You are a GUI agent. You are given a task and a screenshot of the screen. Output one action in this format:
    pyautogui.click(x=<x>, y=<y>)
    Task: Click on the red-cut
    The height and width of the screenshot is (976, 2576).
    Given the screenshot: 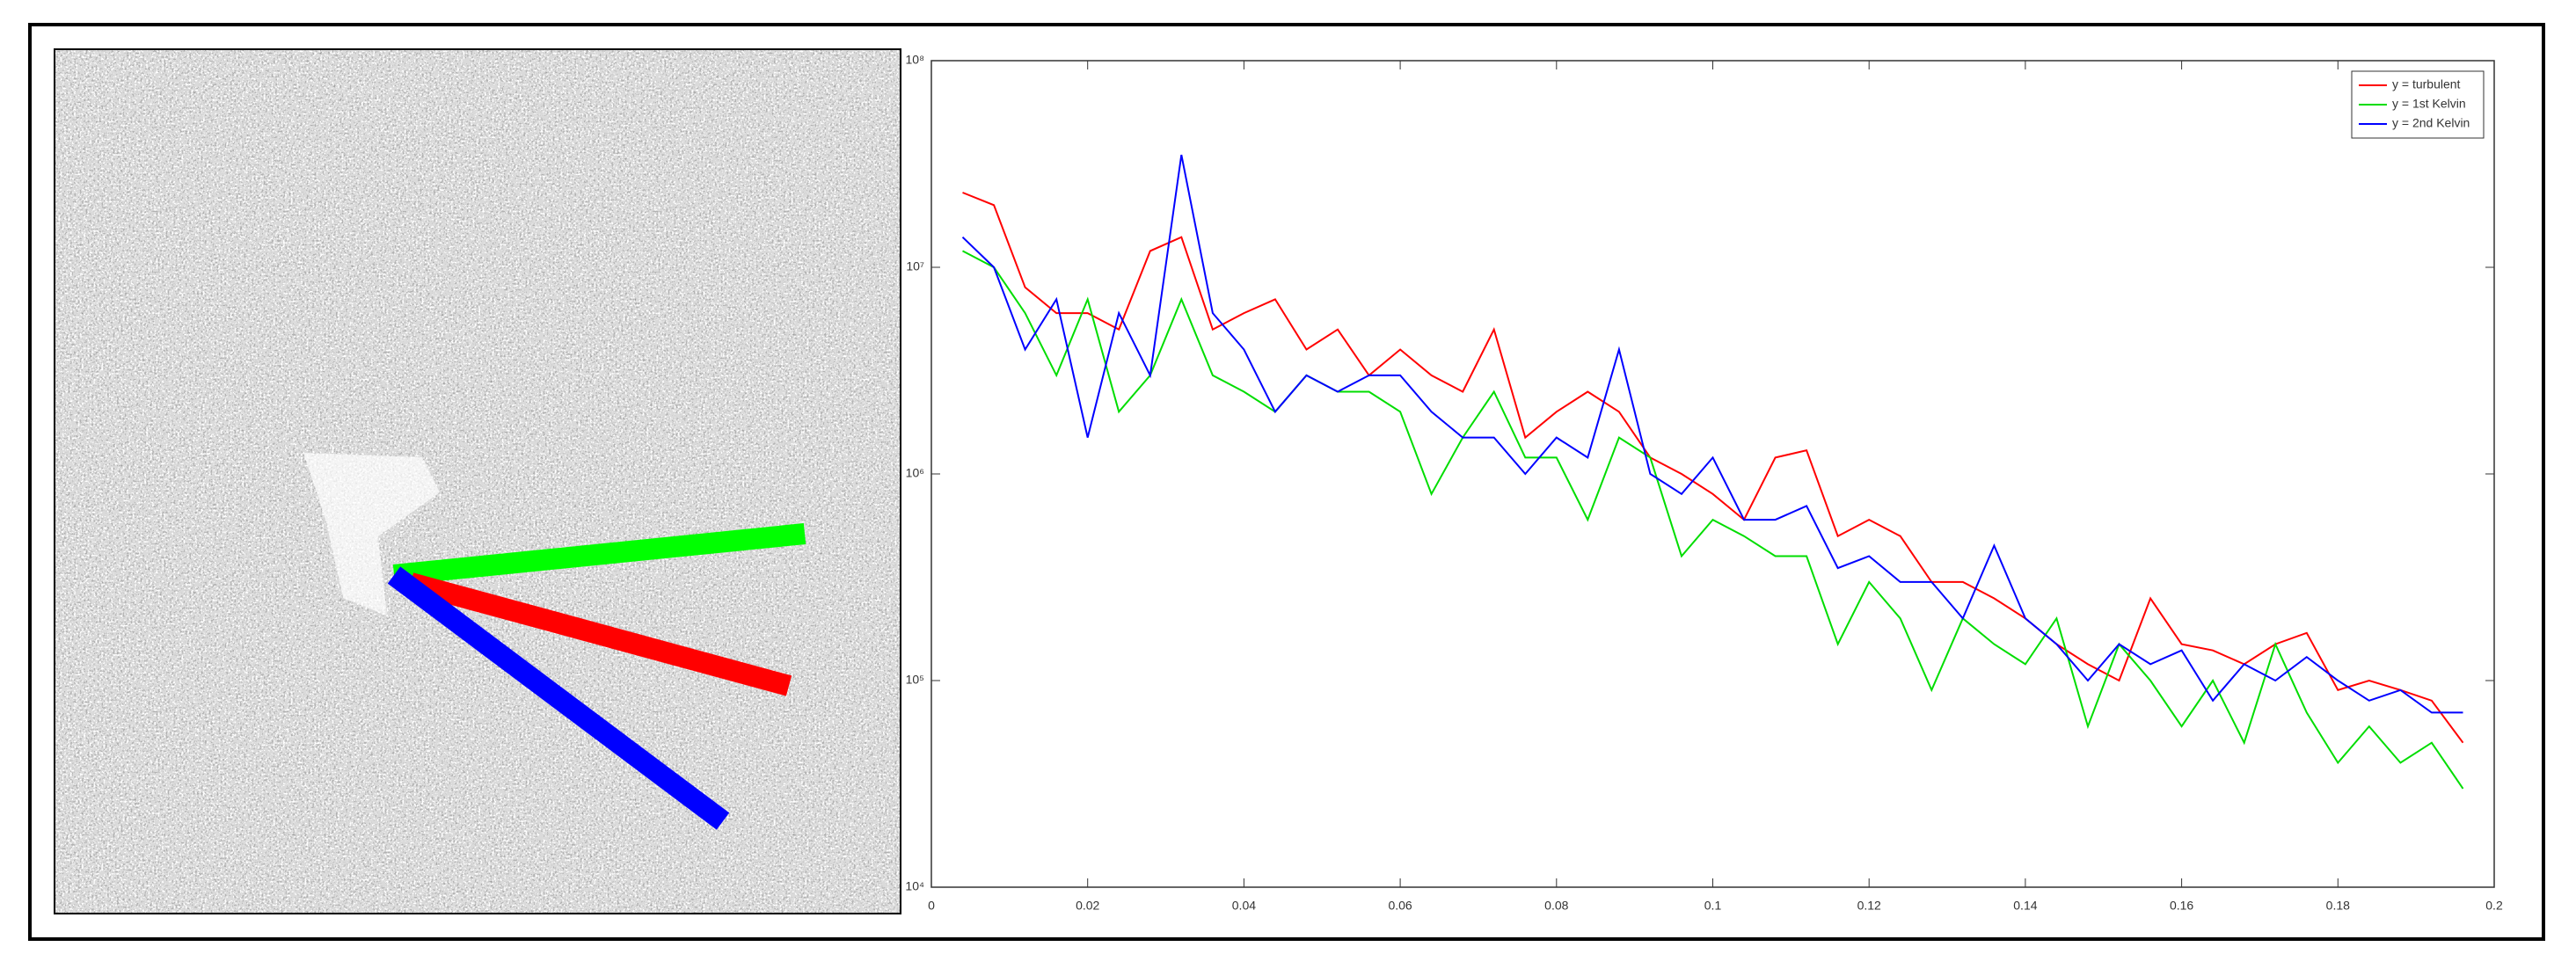 What is the action you would take?
    pyautogui.click(x=599, y=634)
    